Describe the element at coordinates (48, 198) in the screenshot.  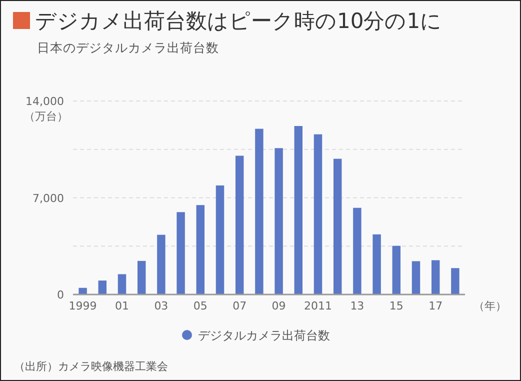
I see `y-tick-label: 7,000` at that location.